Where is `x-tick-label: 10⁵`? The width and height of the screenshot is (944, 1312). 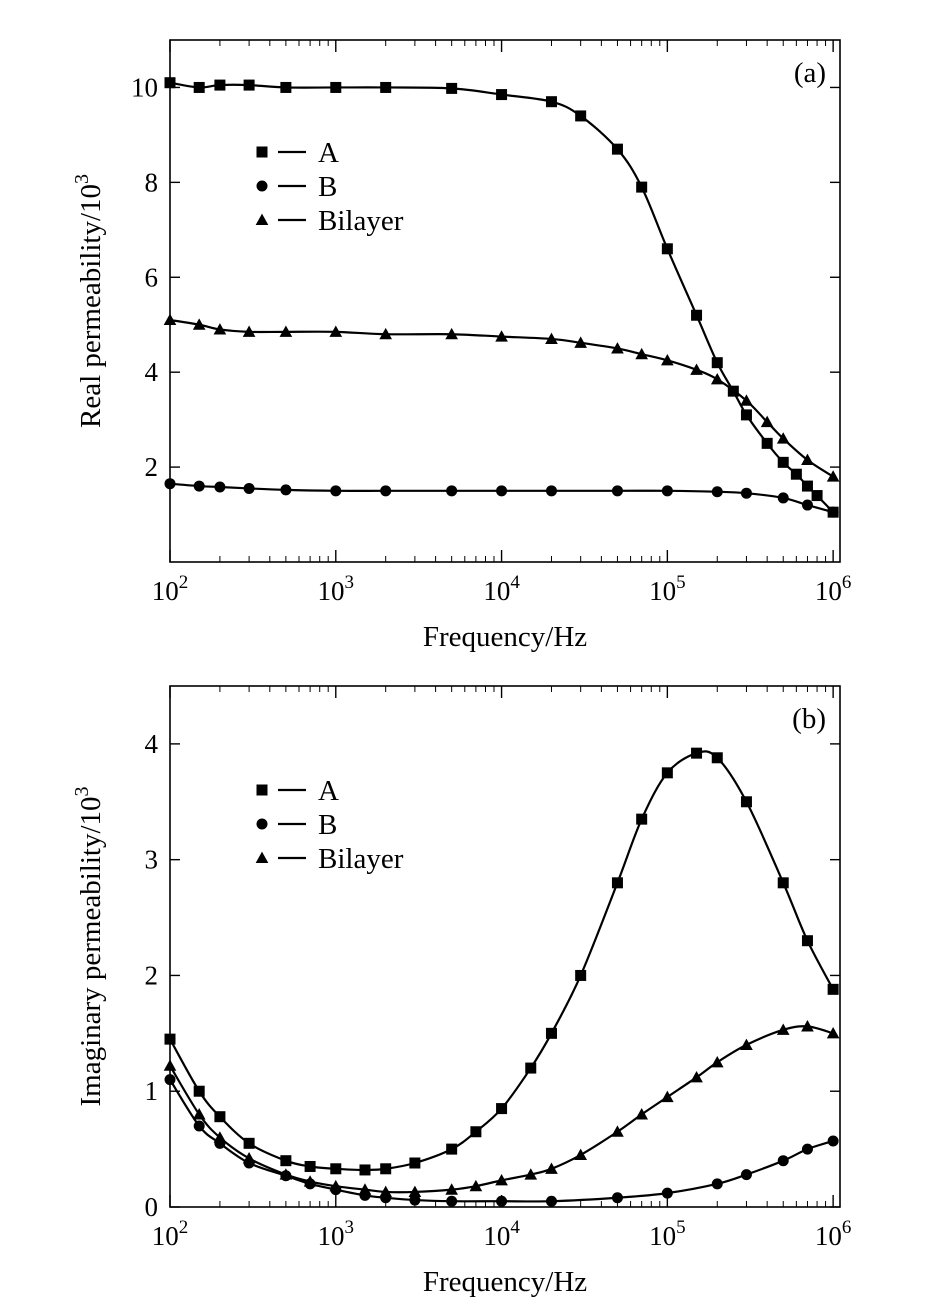 x-tick-label: 10⁵ is located at coordinates (667, 1234).